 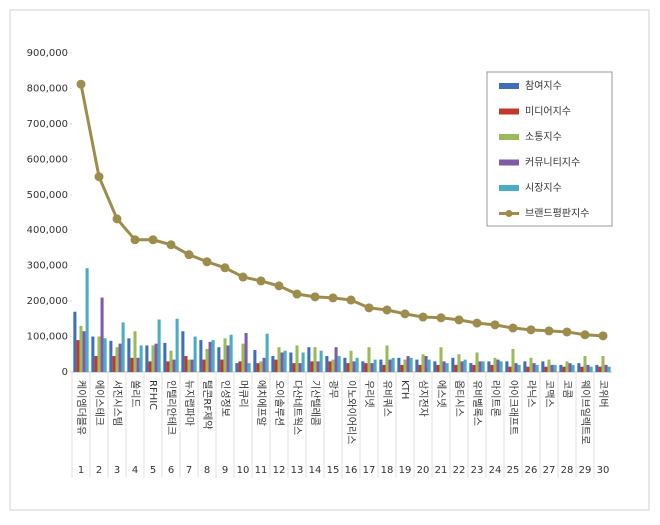 I want to click on y-tick-label: 400,000, so click(x=47, y=230).